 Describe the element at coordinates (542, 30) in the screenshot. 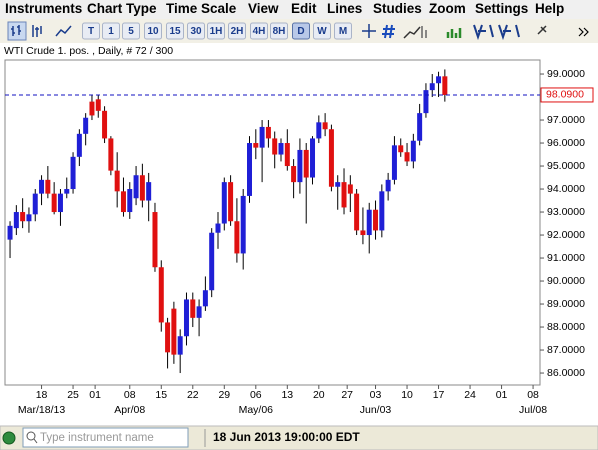

I see `pin-icon` at that location.